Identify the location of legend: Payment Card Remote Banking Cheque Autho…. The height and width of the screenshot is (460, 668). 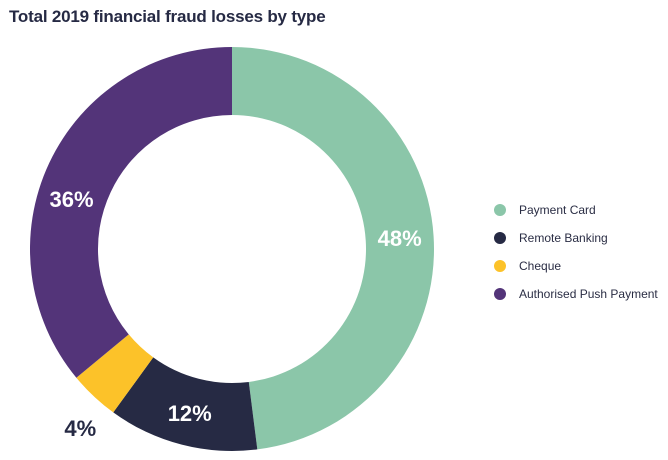
(576, 252).